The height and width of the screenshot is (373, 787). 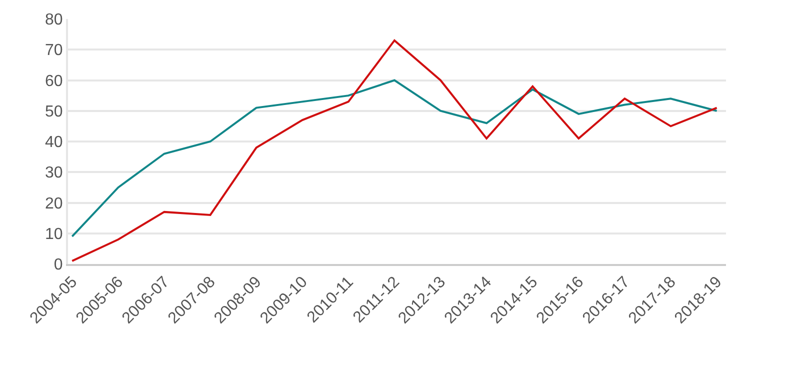 I want to click on y-tick-label: 80, so click(x=54, y=20).